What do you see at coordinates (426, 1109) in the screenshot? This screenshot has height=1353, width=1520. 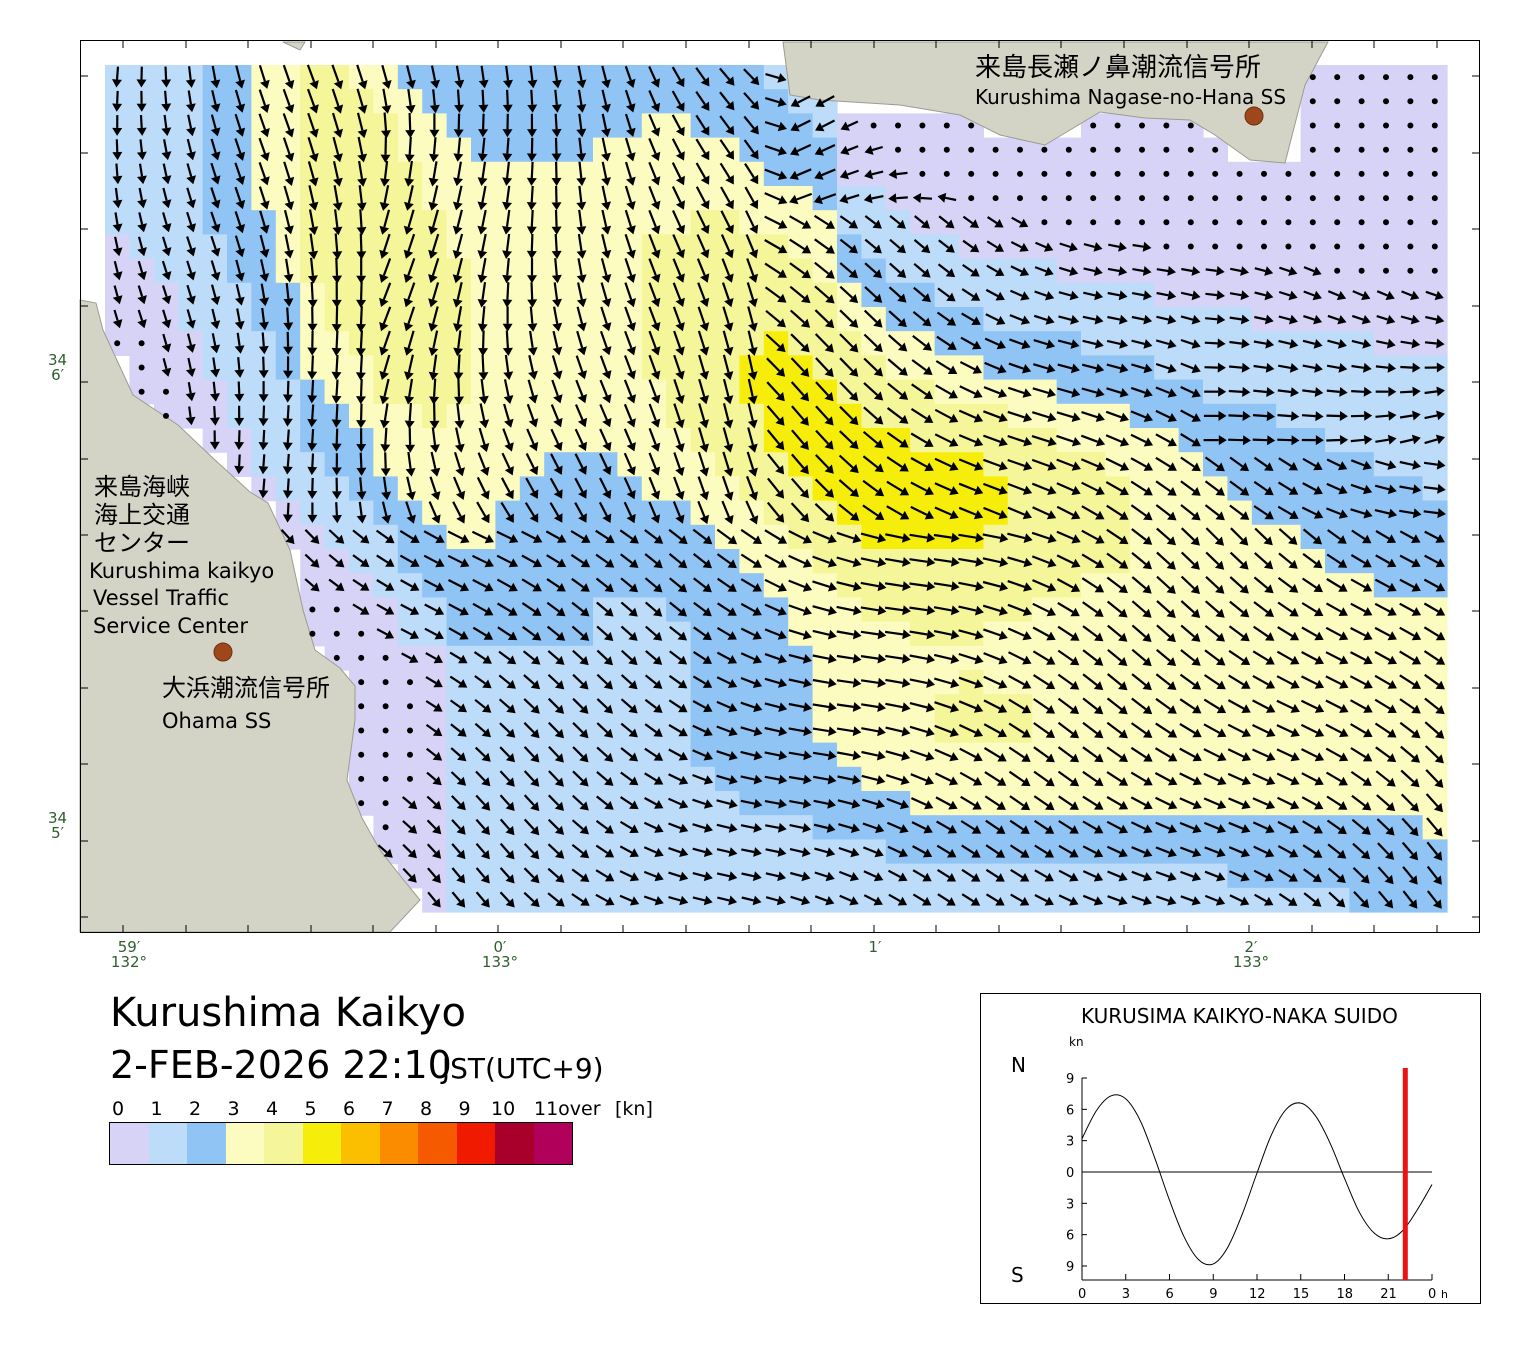 I see `legend-label: 8` at bounding box center [426, 1109].